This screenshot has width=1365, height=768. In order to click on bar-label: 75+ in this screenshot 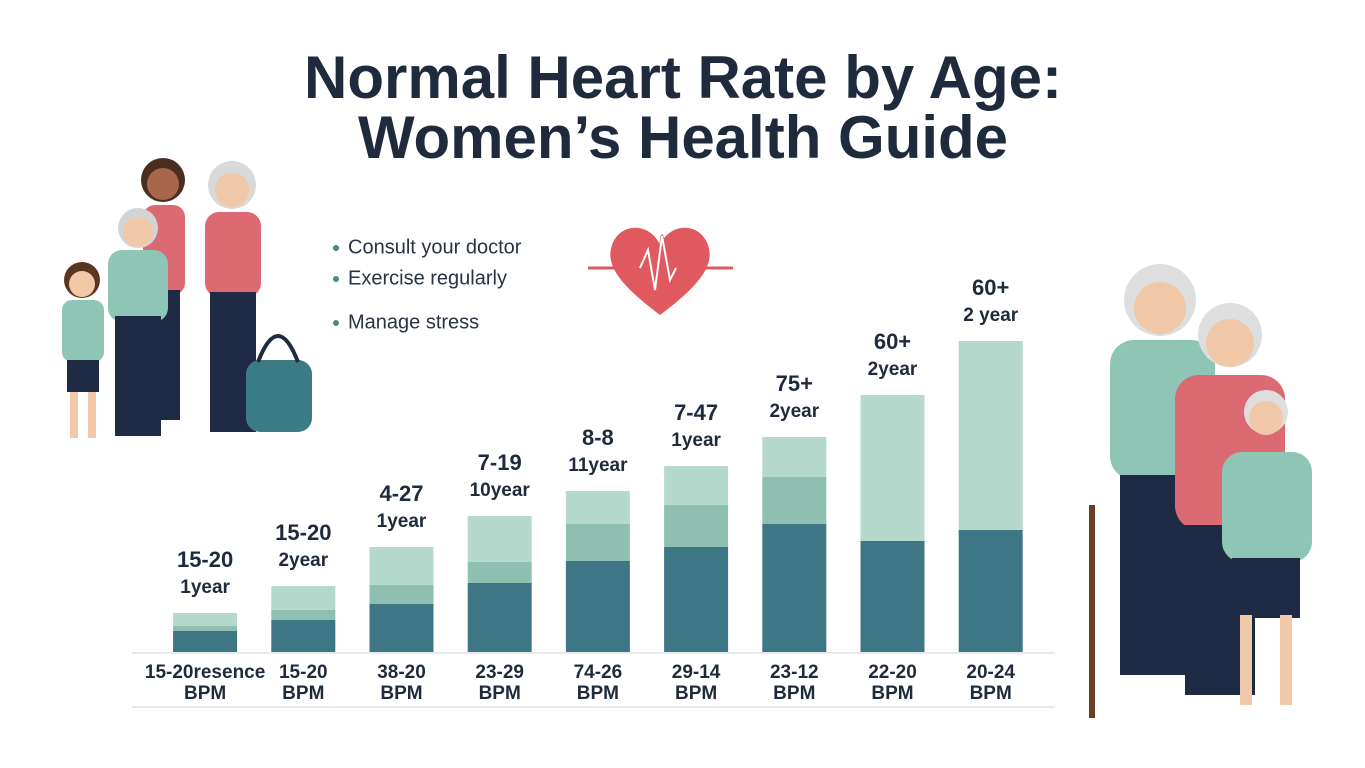, I will do `click(794, 383)`.